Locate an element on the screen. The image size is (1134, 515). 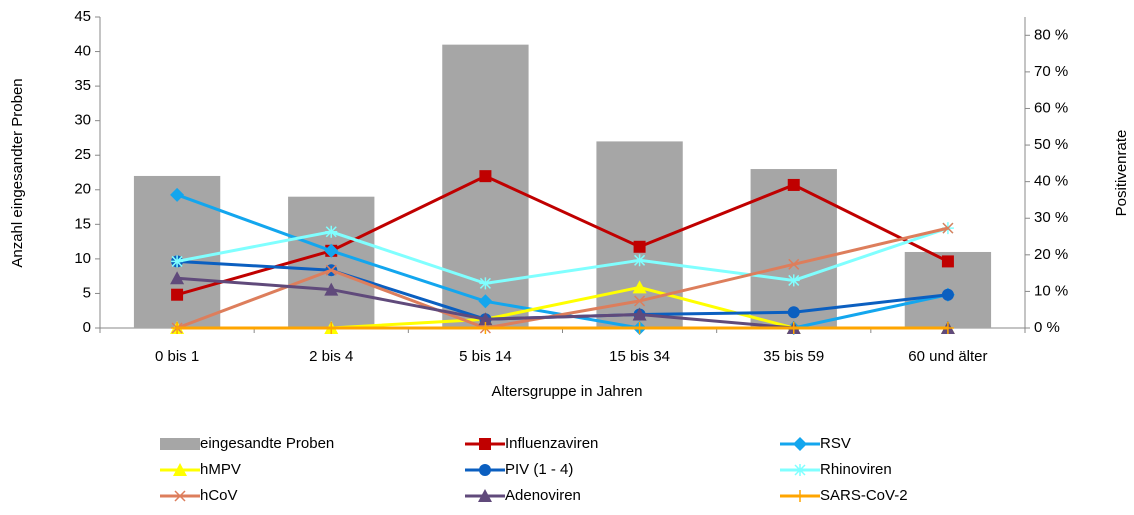
x-tick-label: 15 bis 34 is located at coordinates (639, 356).